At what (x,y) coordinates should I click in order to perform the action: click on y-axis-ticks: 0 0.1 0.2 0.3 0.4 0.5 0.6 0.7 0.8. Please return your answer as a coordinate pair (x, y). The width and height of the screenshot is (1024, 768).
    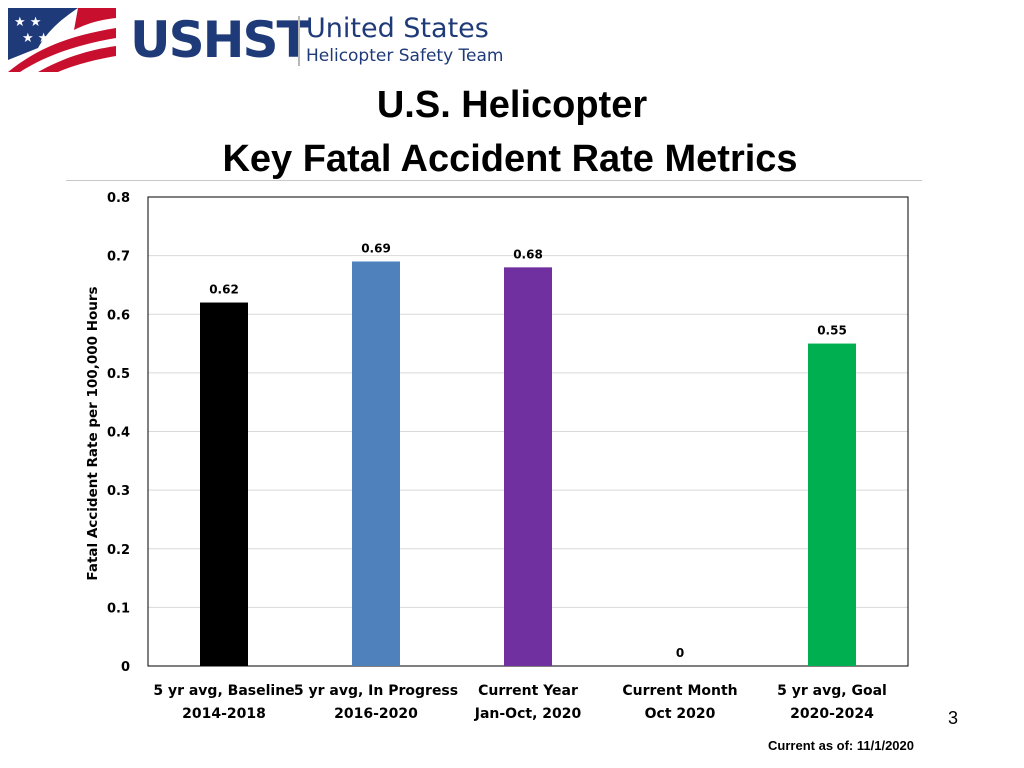
    Looking at the image, I should click on (118, 433).